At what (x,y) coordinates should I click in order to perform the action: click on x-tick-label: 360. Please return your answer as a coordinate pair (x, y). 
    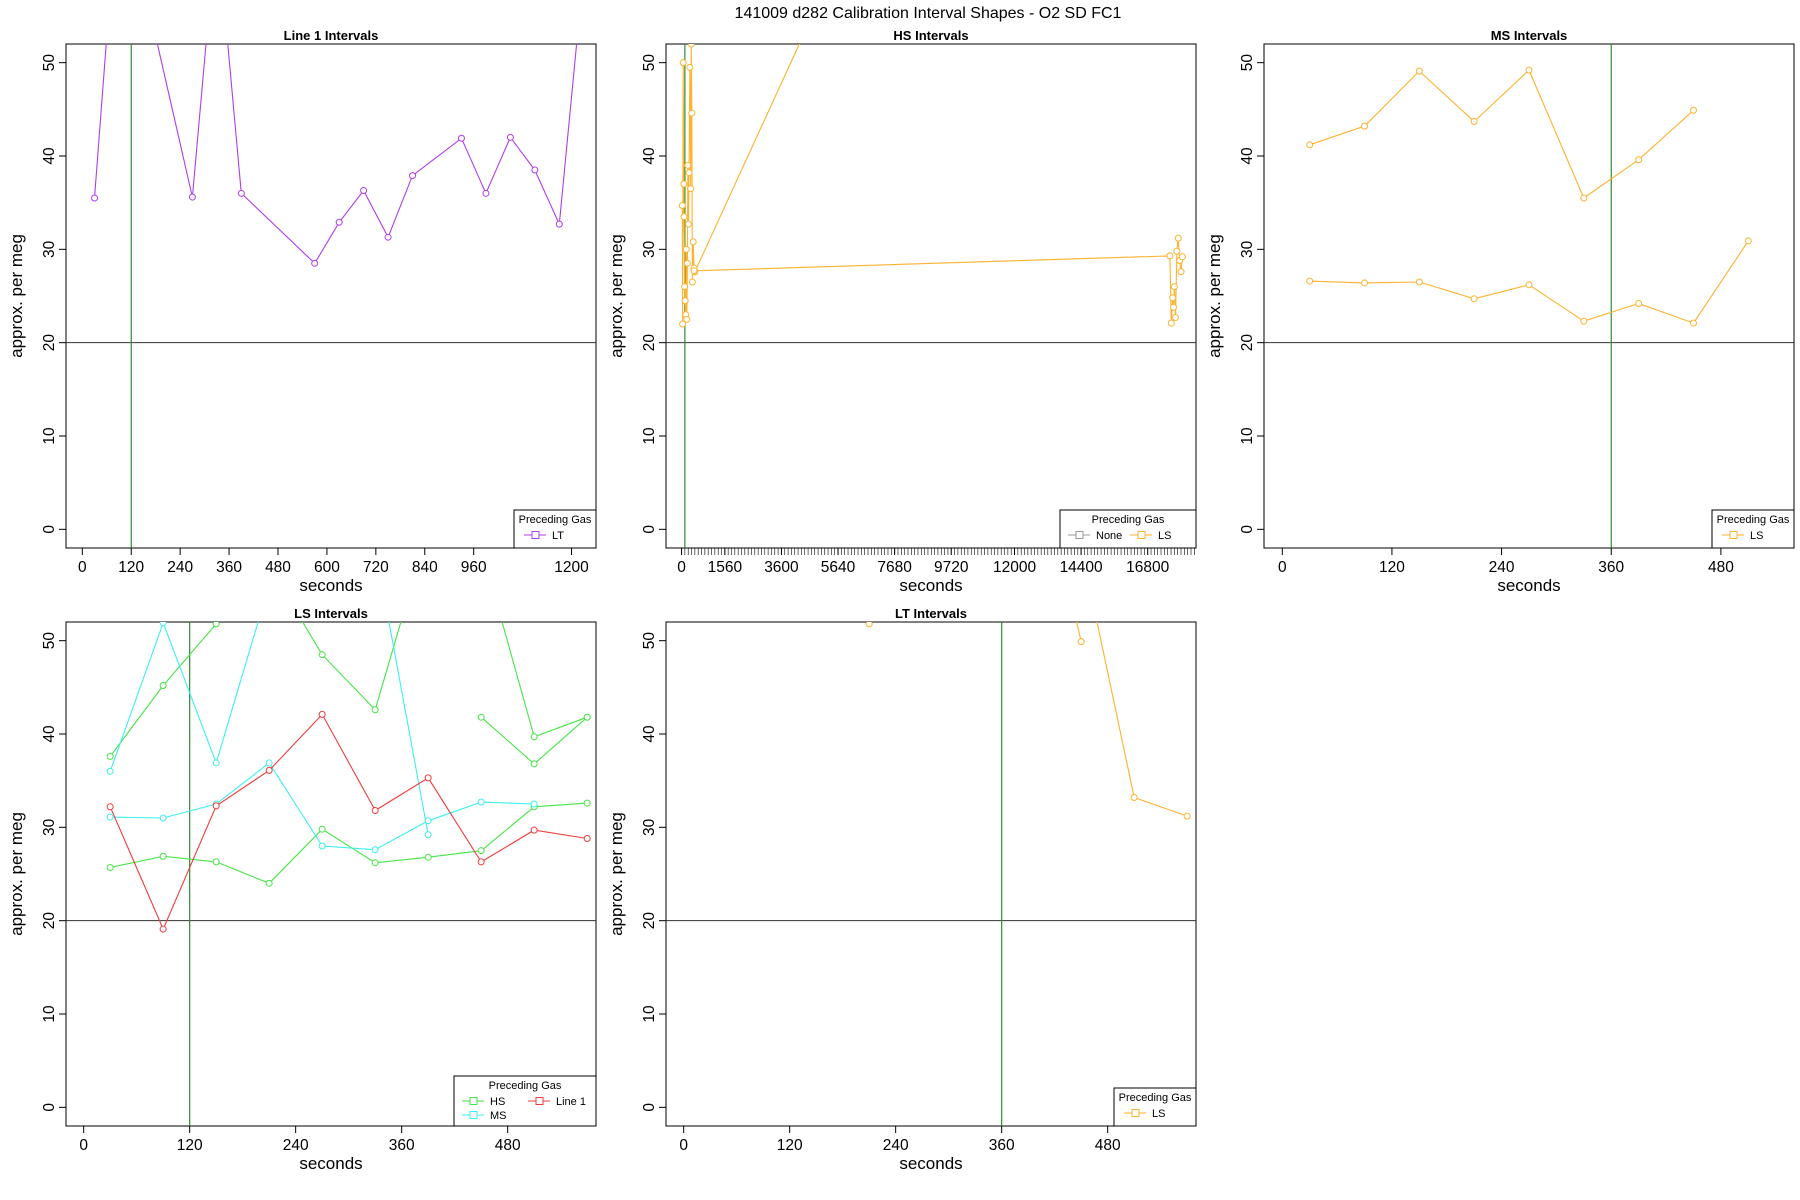
    Looking at the image, I should click on (229, 567).